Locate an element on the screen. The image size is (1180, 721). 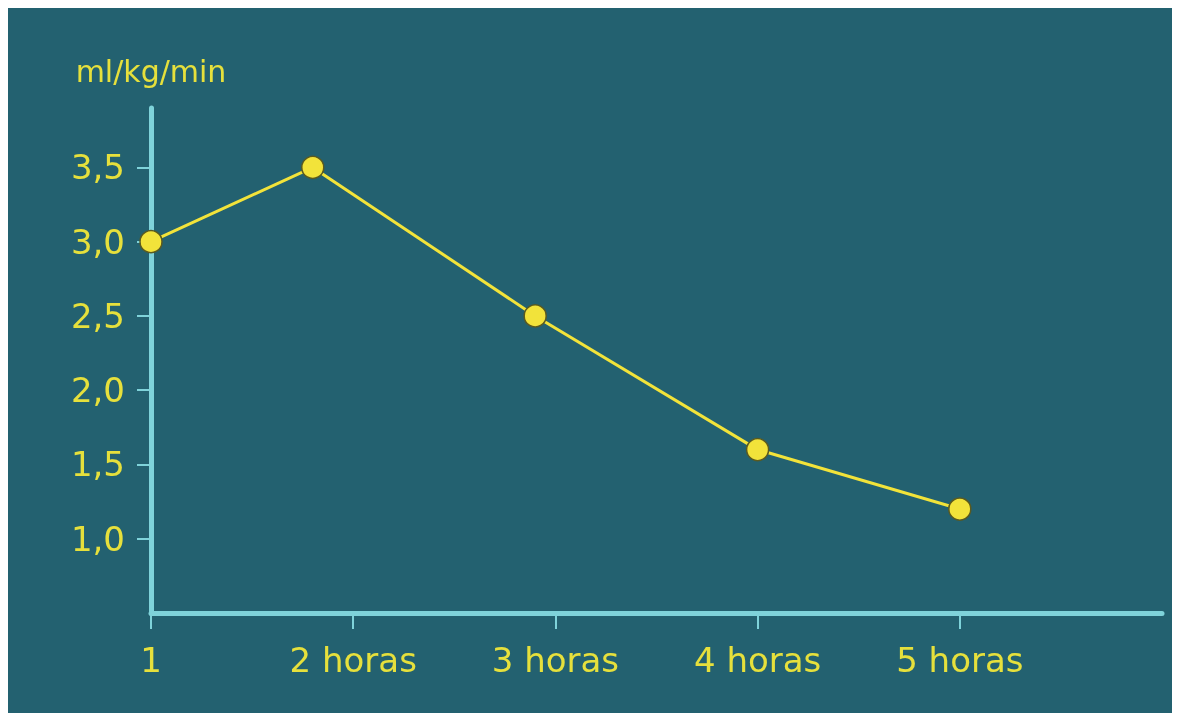
y-tick-label: 2,0 is located at coordinates (97, 390).